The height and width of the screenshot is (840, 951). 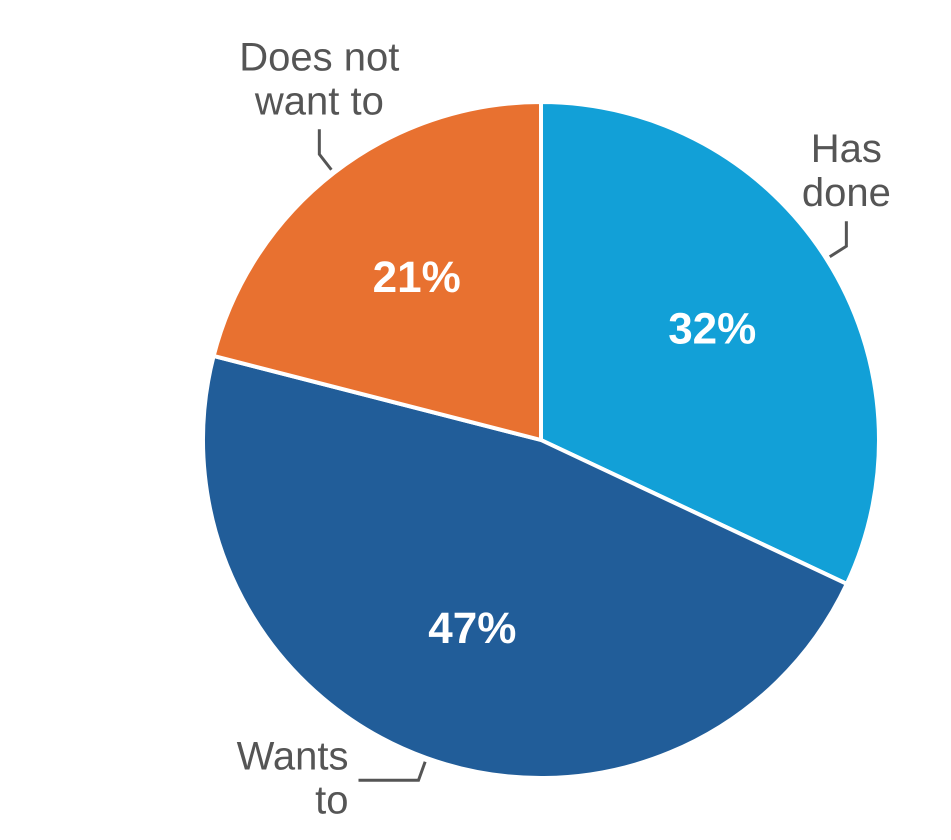 What do you see at coordinates (846, 171) in the screenshot?
I see `slice-label: Has done` at bounding box center [846, 171].